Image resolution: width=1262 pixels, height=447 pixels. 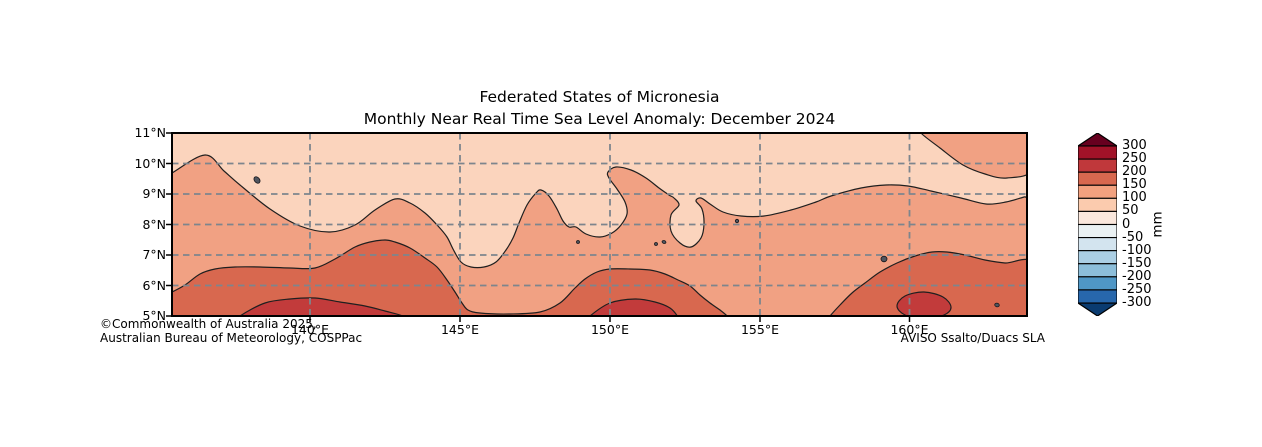 What do you see at coordinates (154, 315) in the screenshot?
I see `y-tick-label: 5°N` at bounding box center [154, 315].